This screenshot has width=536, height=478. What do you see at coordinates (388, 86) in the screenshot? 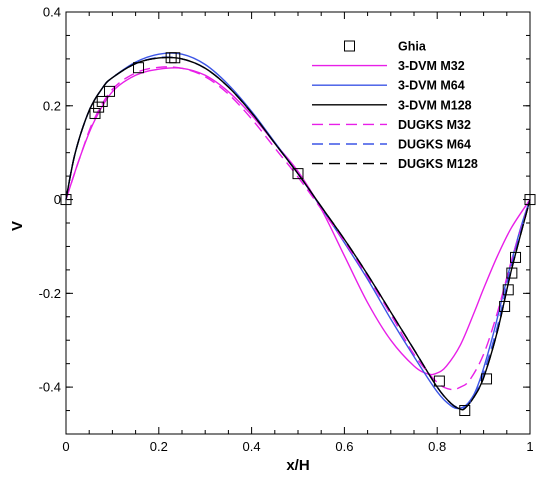
I see `legend-entry: 3-DVM M64` at bounding box center [388, 86].